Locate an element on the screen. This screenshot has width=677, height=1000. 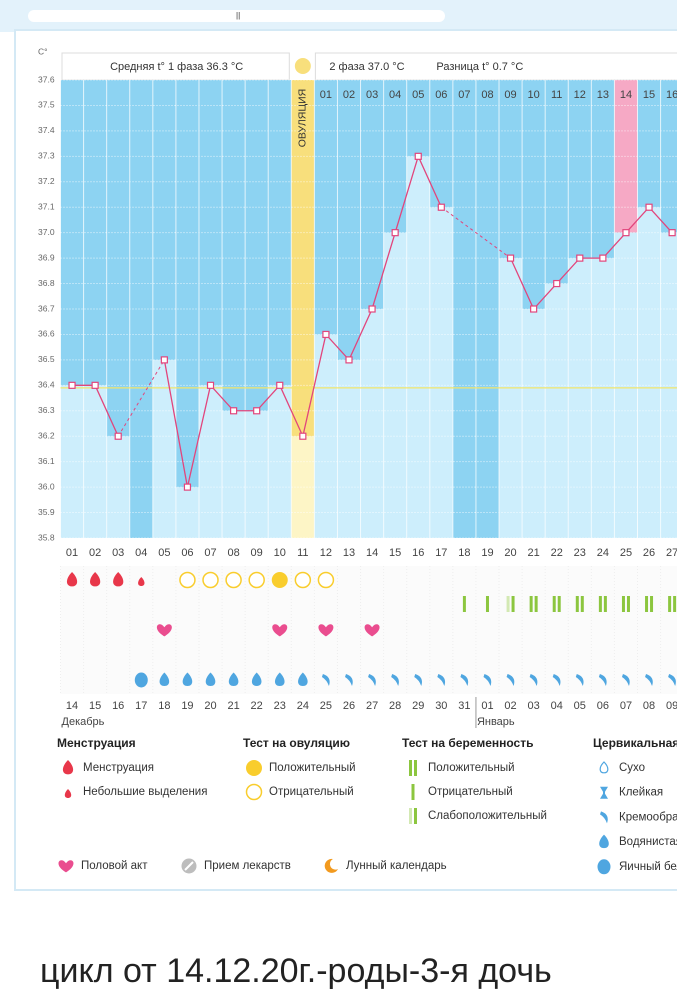
date-label: 08 is located at coordinates (649, 706).